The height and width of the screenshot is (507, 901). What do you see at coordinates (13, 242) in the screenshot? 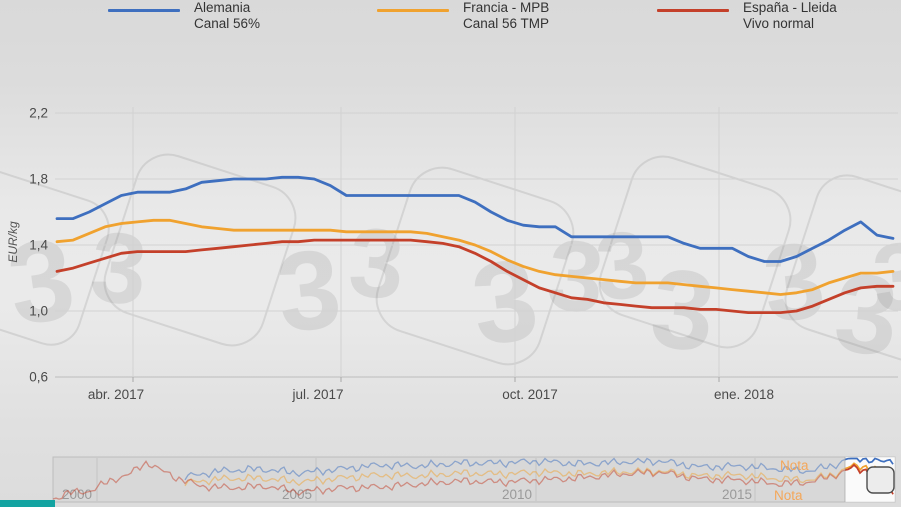
I see `y-axis-title: EUR/kg` at bounding box center [13, 242].